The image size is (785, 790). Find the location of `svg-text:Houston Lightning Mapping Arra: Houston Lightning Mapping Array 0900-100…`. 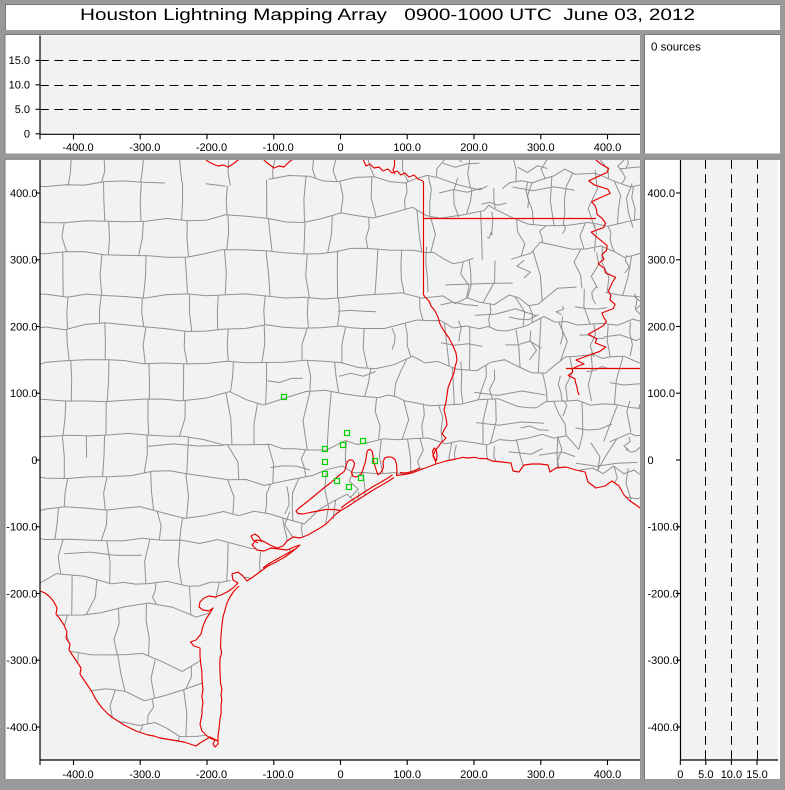

svg-text:Houston Lightning Mapping Arra: Houston Lightning Mapping Array 0900-100… is located at coordinates (387, 15).